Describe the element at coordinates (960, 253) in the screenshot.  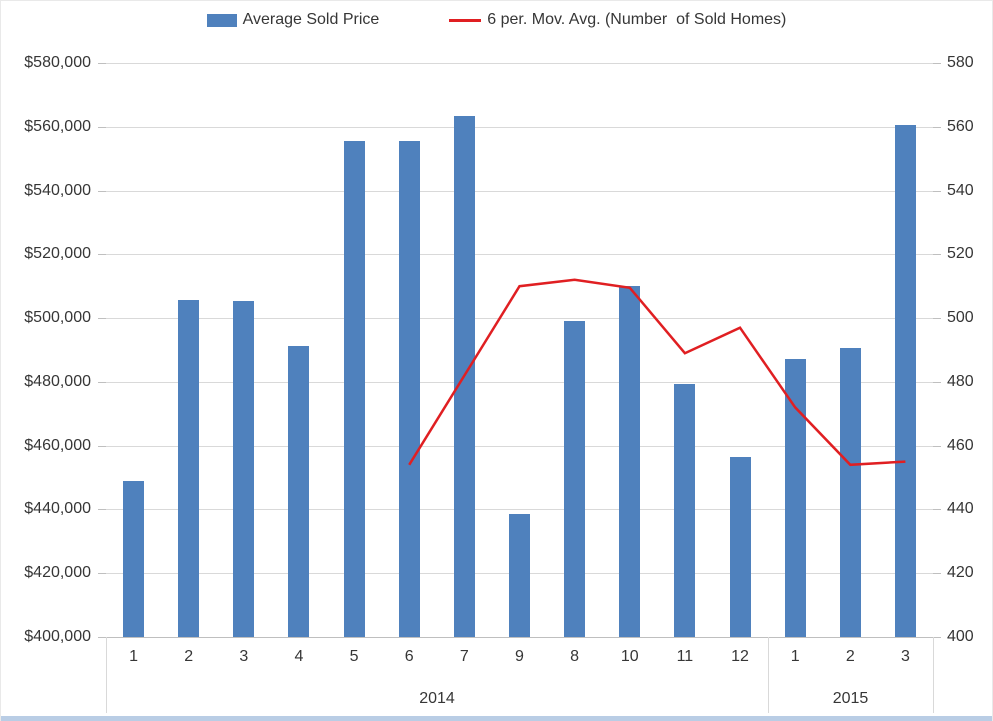
I see `y-axis-label-right: 520` at that location.